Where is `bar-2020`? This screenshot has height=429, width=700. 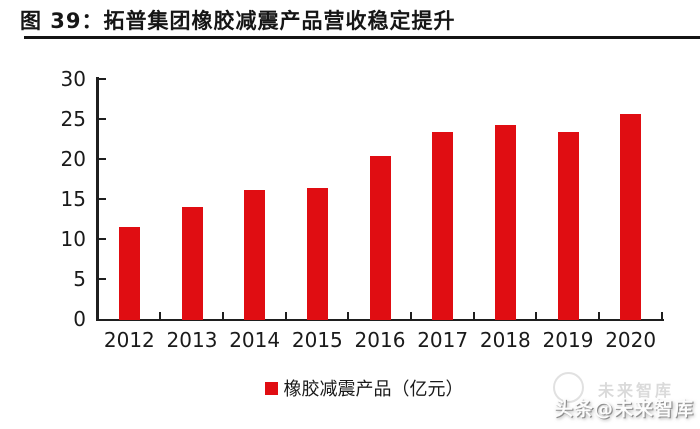 bar-2020 is located at coordinates (631, 217).